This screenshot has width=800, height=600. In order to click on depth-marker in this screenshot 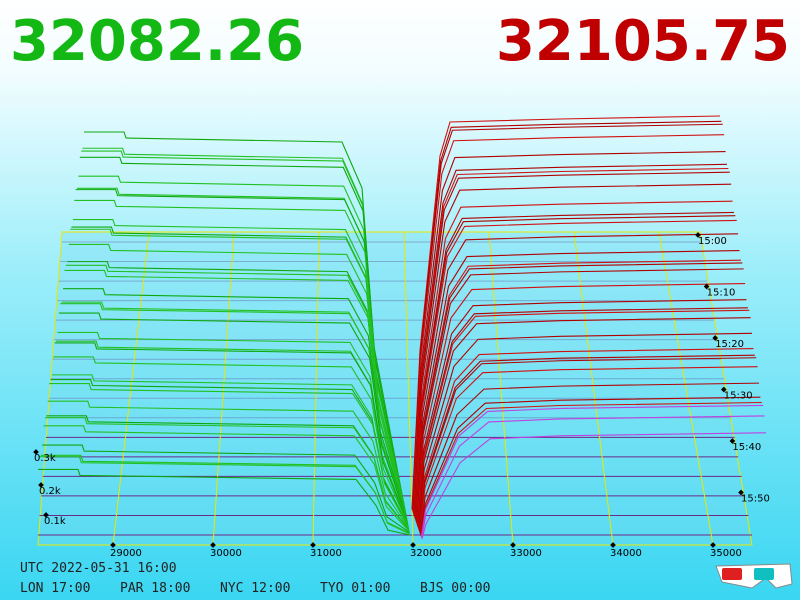, I will do `click(46, 515)`.